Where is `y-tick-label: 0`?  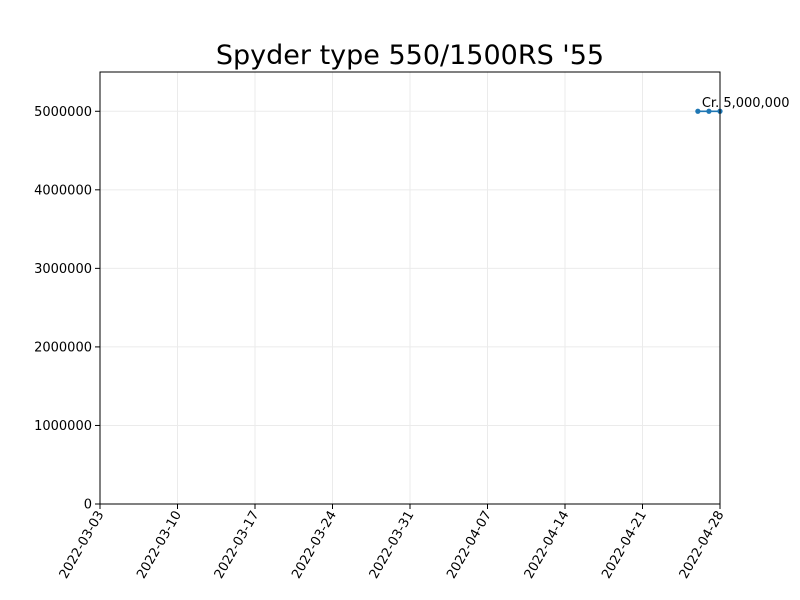 y-tick-label: 0 is located at coordinates (88, 505).